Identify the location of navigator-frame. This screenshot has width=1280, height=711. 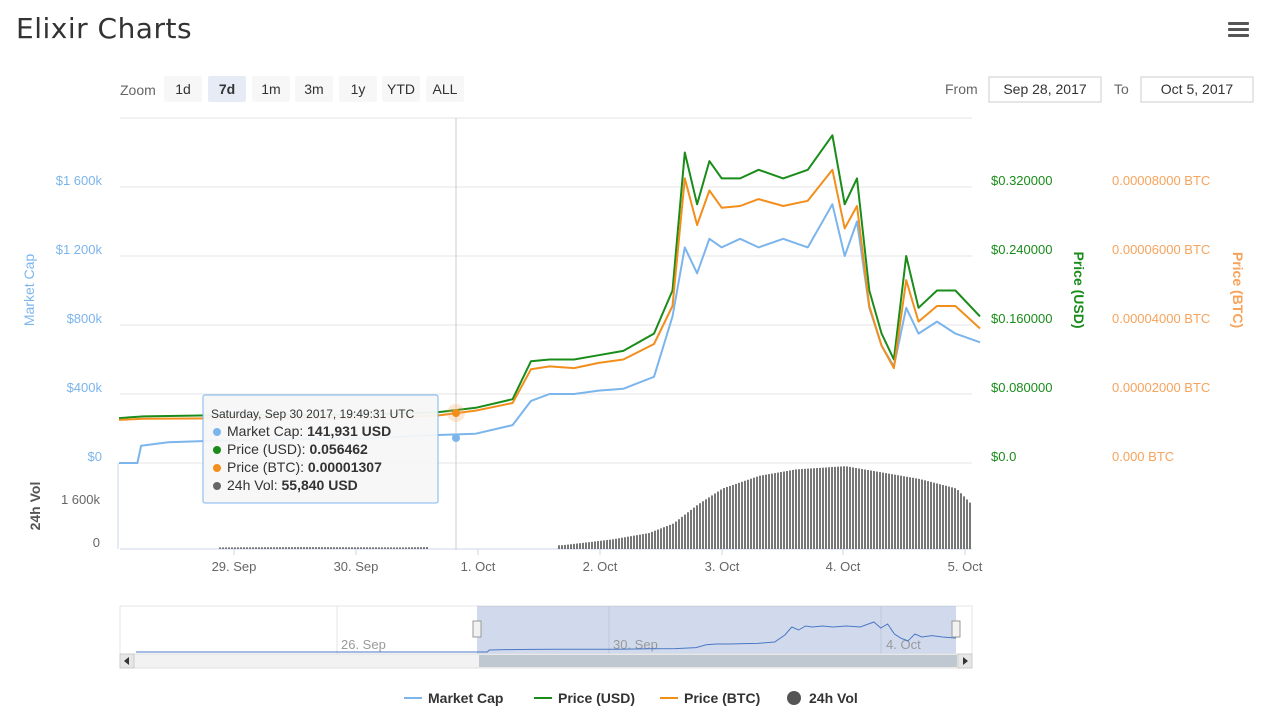
(546, 630).